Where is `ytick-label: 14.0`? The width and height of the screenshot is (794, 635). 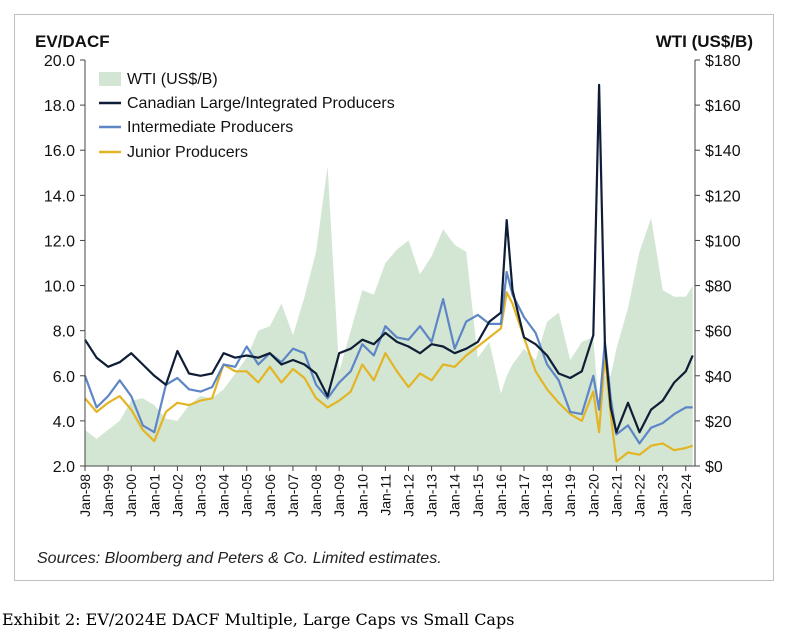
ytick-label: 14.0 is located at coordinates (59, 196).